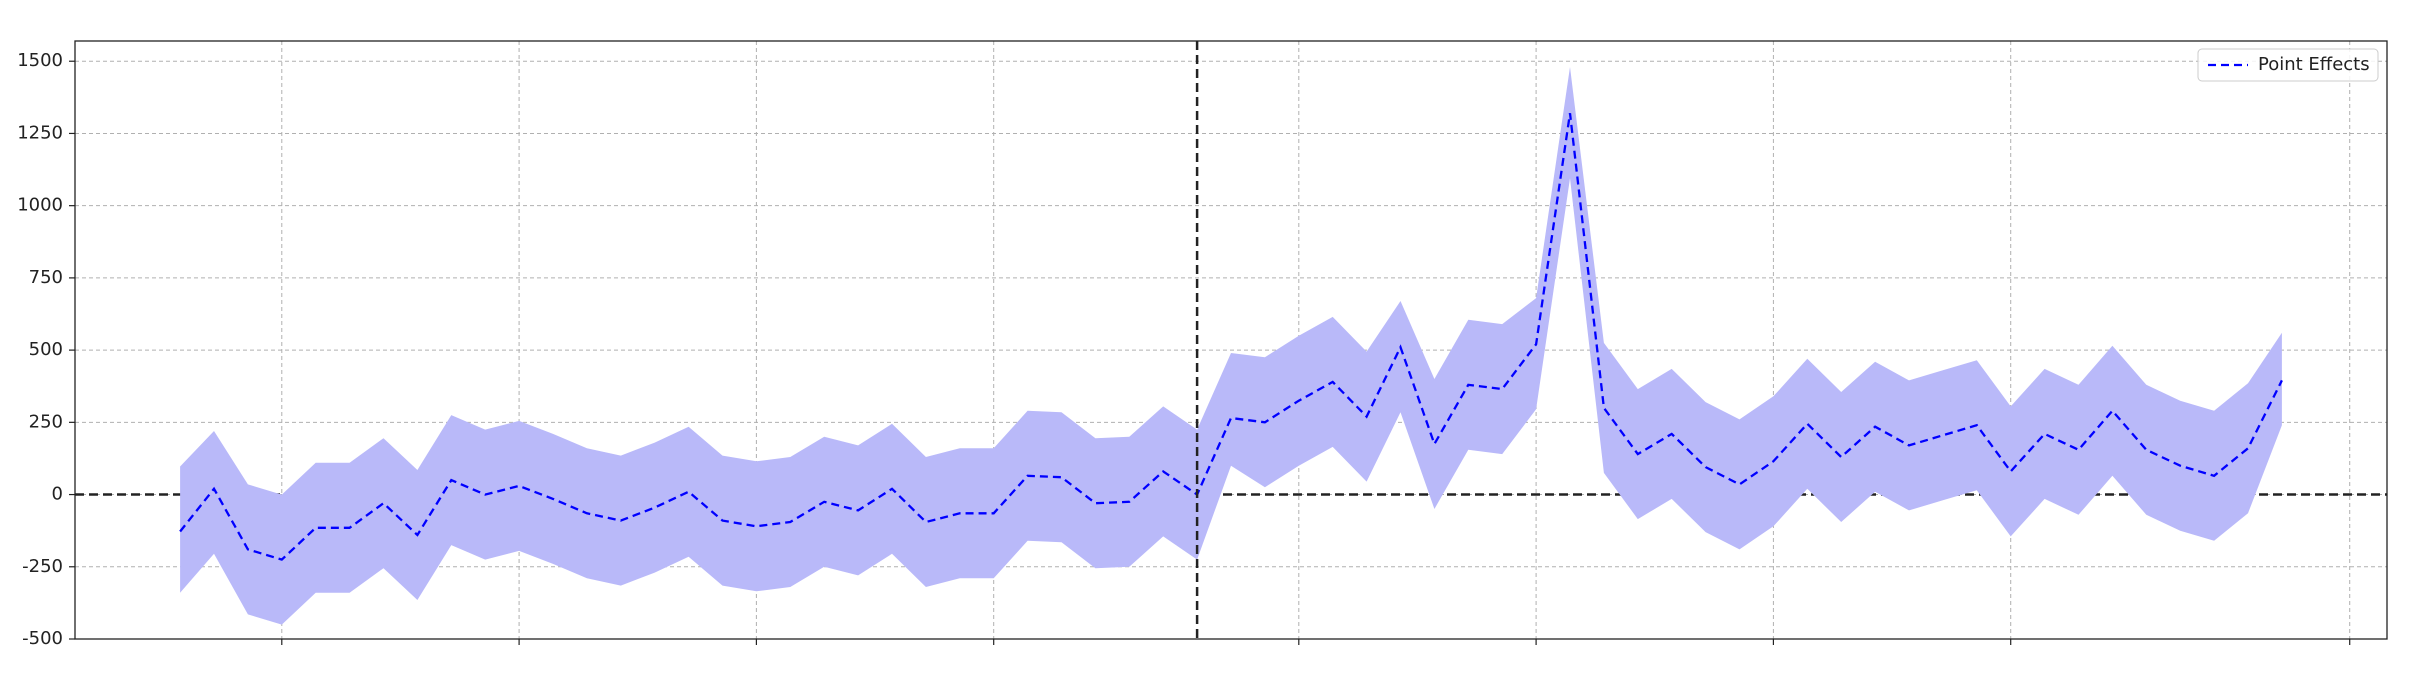  Describe the element at coordinates (57, 494) in the screenshot. I see `y-tick-label: 0` at that location.